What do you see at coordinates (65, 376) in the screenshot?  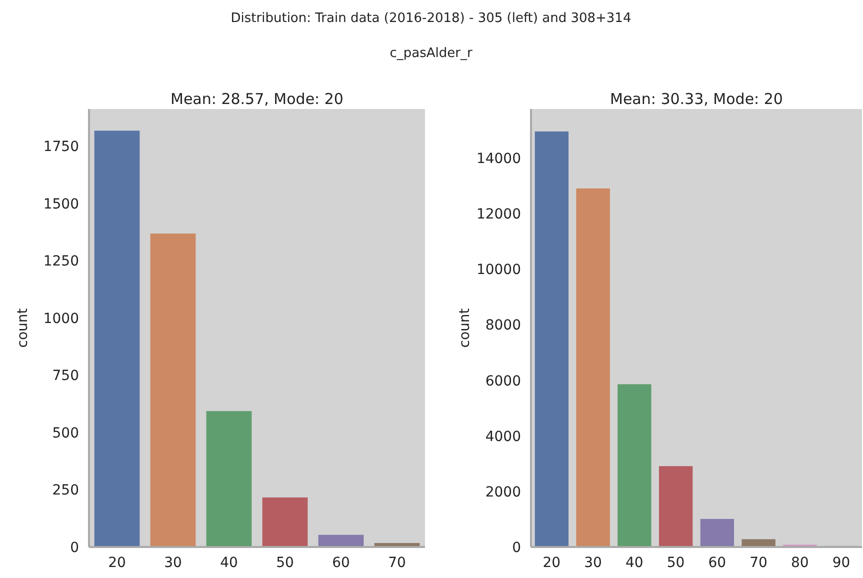 I see `y-tick-label: 750` at bounding box center [65, 376].